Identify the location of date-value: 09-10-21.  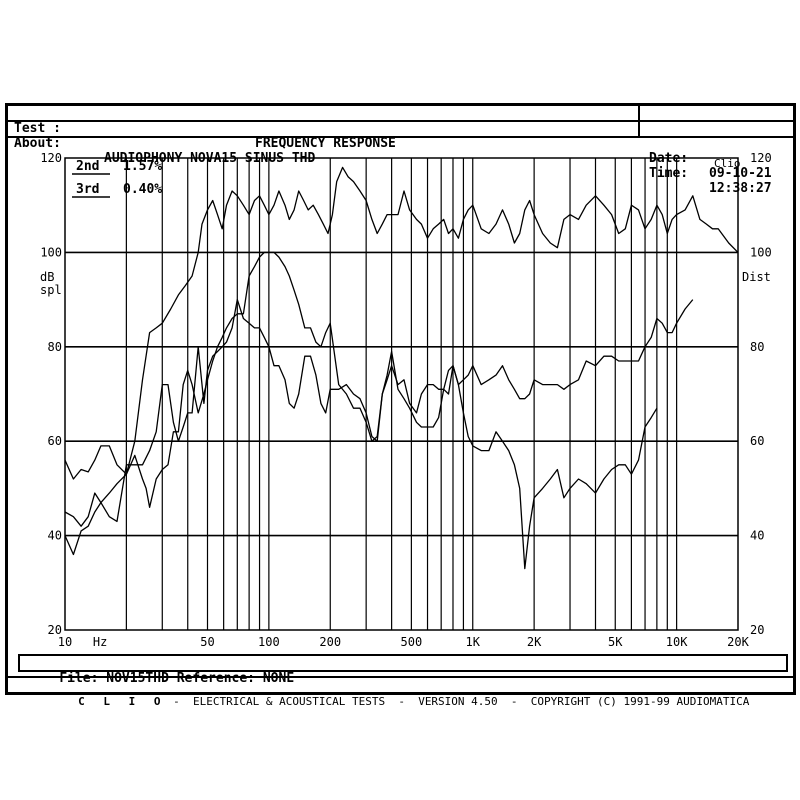
(740, 173).